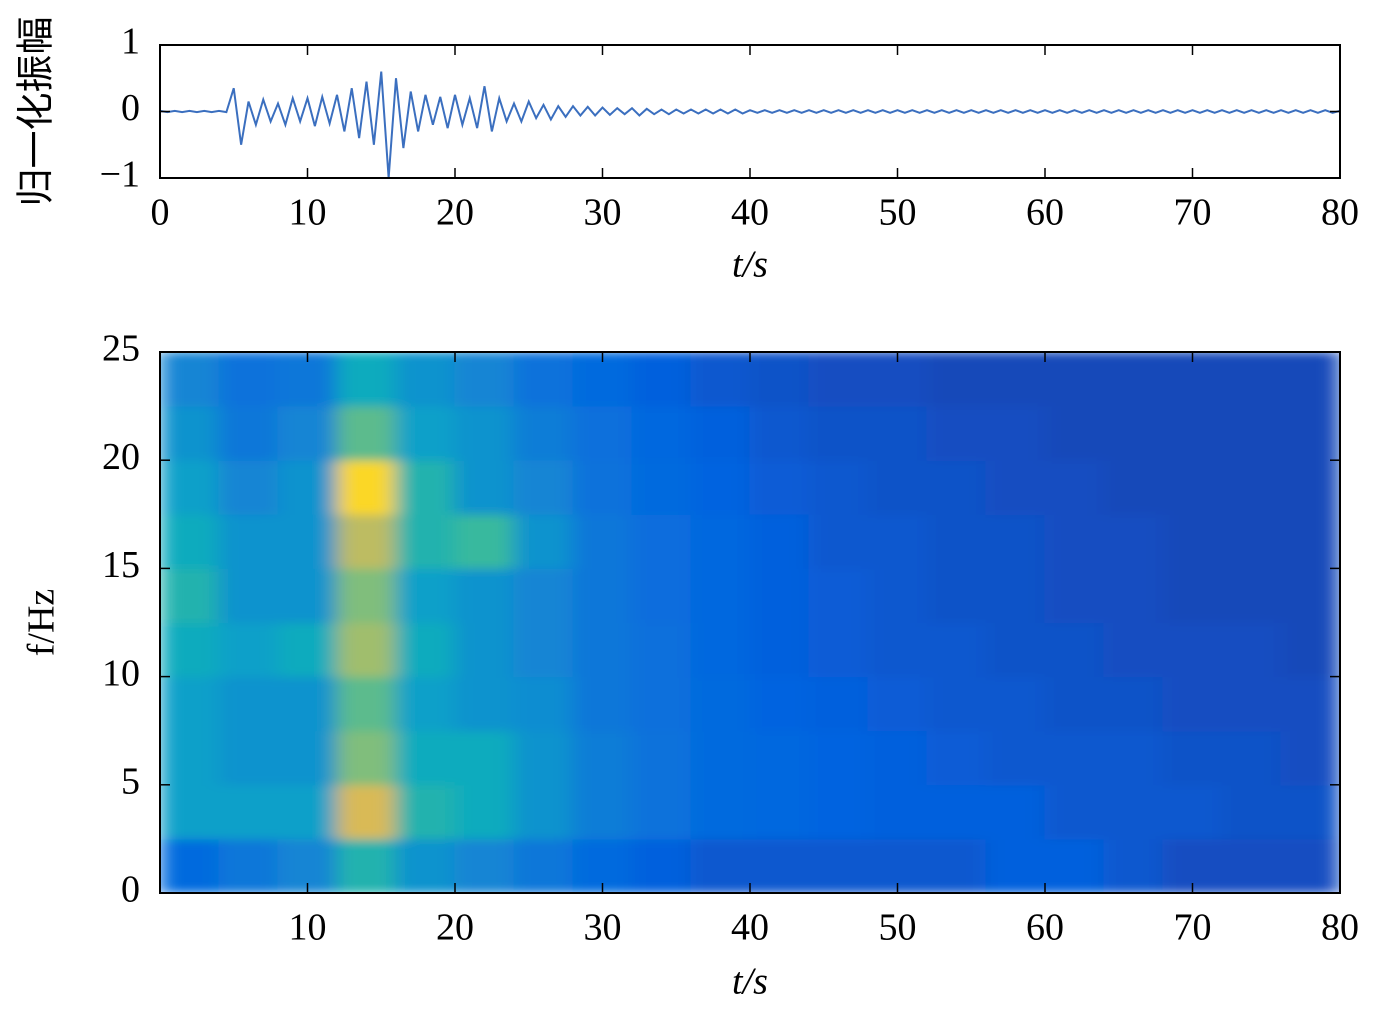 The height and width of the screenshot is (1016, 1378). What do you see at coordinates (750, 928) in the screenshot?
I see `x-tick-label: 40` at bounding box center [750, 928].